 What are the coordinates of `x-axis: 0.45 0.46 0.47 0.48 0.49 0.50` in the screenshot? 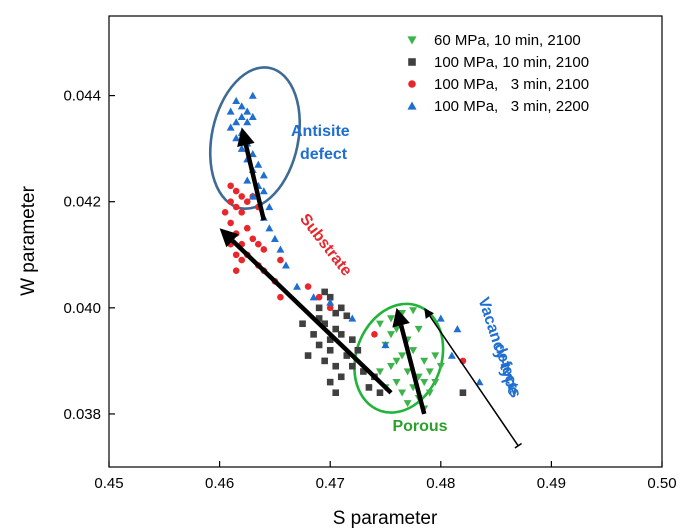 It's located at (385, 476).